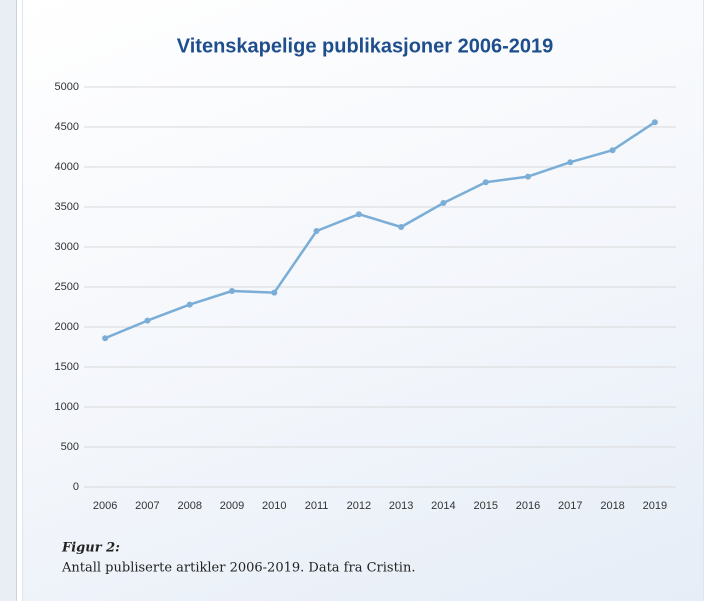 The width and height of the screenshot is (715, 601). I want to click on x-tick-label: 2009, so click(232, 506).